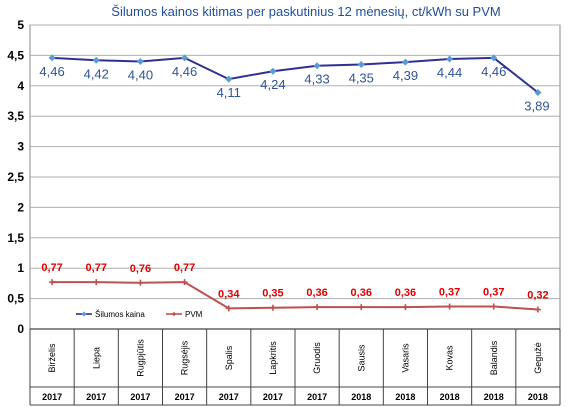 Image resolution: width=572 pixels, height=407 pixels. What do you see at coordinates (272, 294) in the screenshot?
I see `data-label: 0,35` at bounding box center [272, 294].